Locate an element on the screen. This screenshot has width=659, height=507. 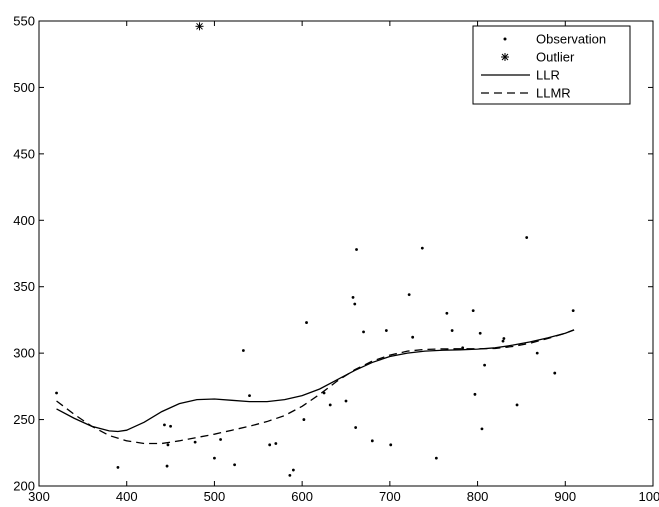
legend-llmr-label: LLMR is located at coordinates (553, 93).